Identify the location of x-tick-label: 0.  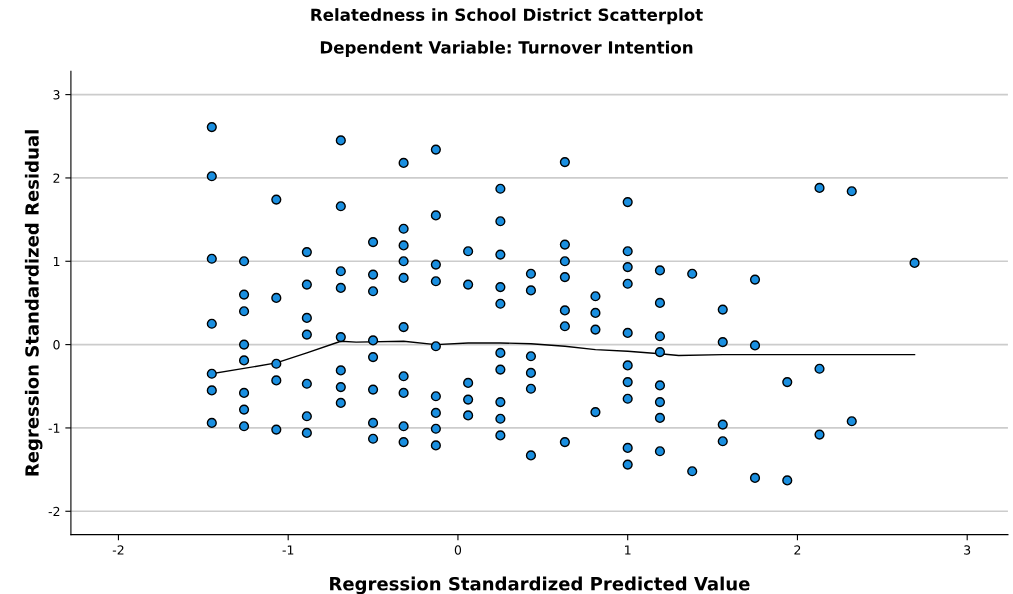
(458, 550).